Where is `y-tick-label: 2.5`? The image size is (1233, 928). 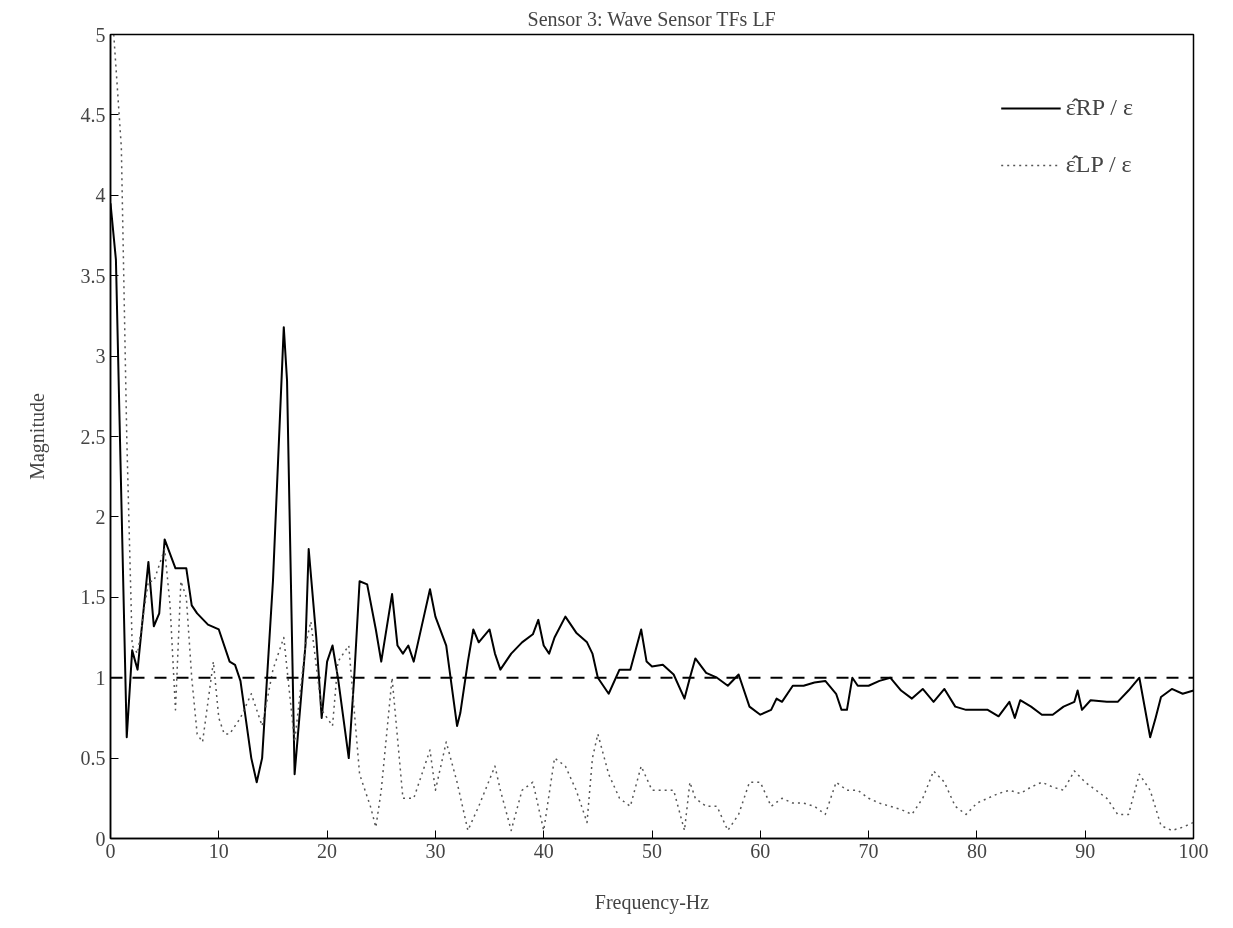
y-tick-label: 2.5 is located at coordinates (93, 436).